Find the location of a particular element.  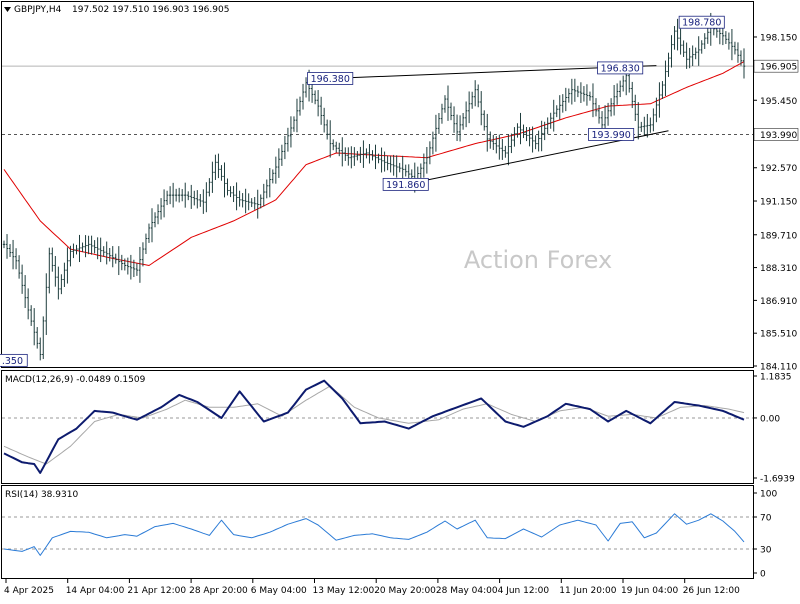

price-tick-label: 188.310 is located at coordinates (778, 269).